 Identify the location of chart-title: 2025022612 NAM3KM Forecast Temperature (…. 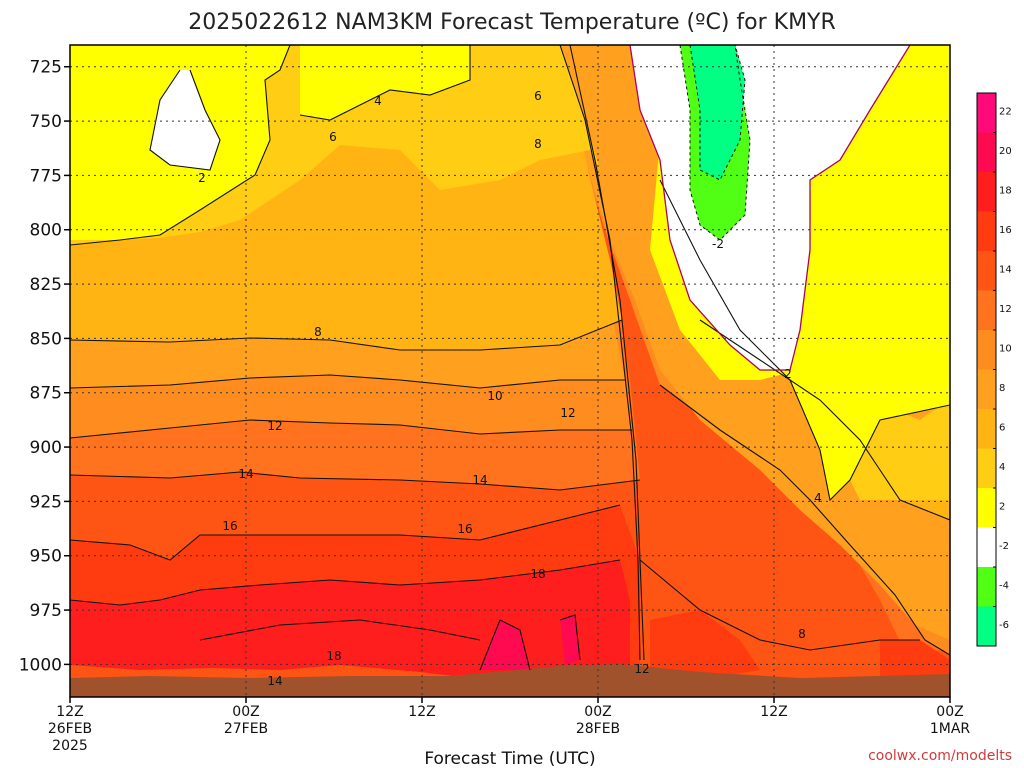
(512, 22).